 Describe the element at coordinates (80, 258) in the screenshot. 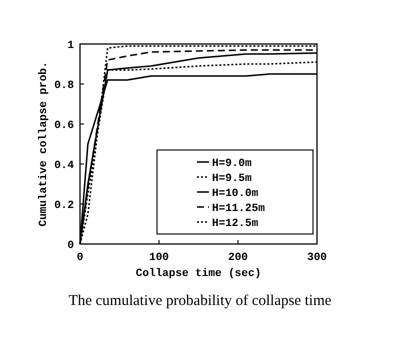

I see `x-tick-label: 0` at that location.